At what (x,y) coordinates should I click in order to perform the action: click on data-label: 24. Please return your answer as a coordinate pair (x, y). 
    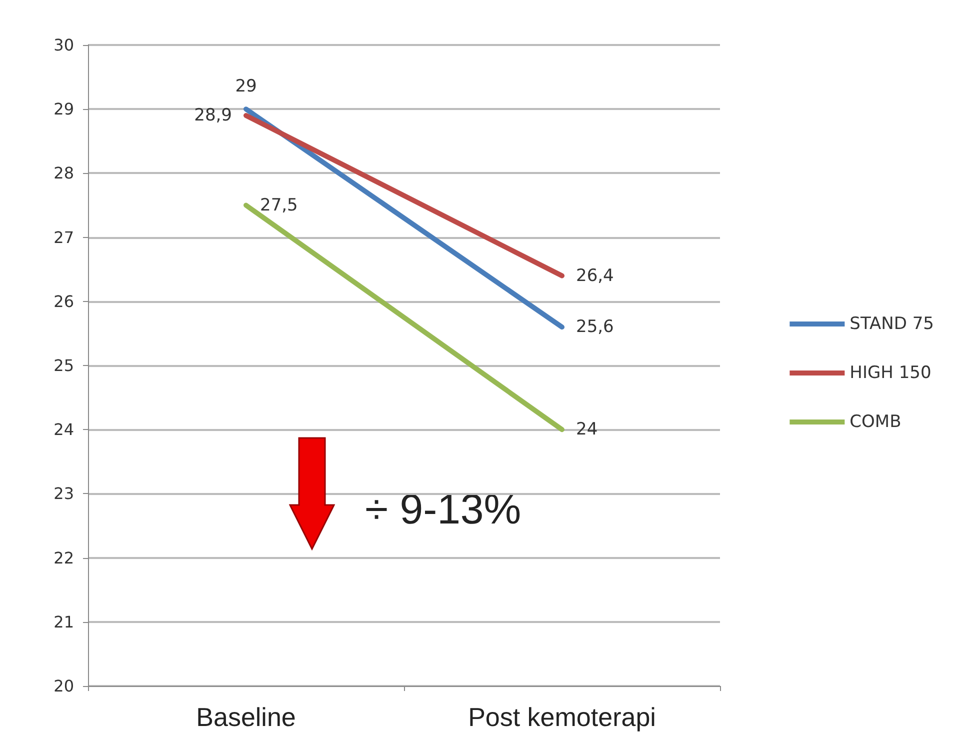
    Looking at the image, I should click on (587, 430).